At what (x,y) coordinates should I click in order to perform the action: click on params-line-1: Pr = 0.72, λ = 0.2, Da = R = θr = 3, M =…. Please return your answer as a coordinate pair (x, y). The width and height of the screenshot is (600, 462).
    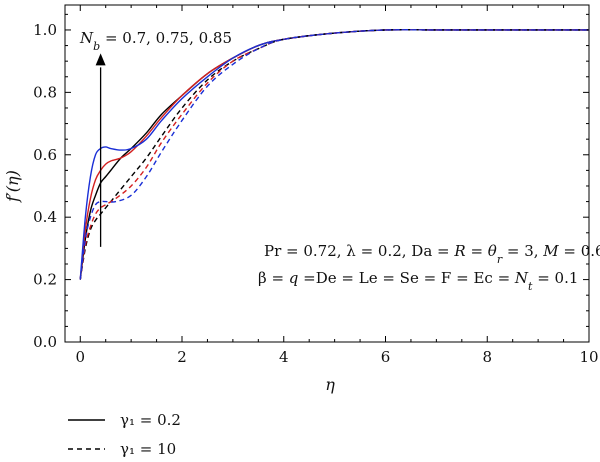
    Looking at the image, I should click on (432, 254).